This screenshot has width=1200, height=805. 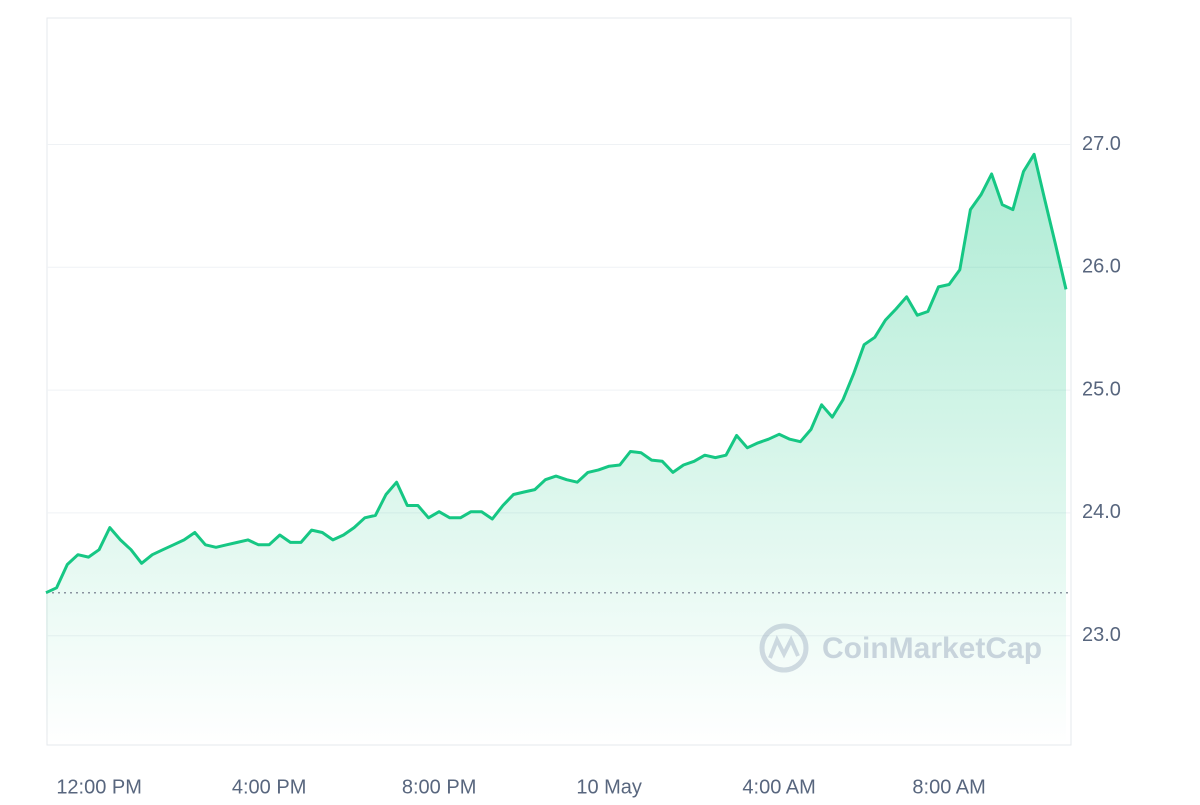 I want to click on y-tick-label: 24.0, so click(x=1101, y=512).